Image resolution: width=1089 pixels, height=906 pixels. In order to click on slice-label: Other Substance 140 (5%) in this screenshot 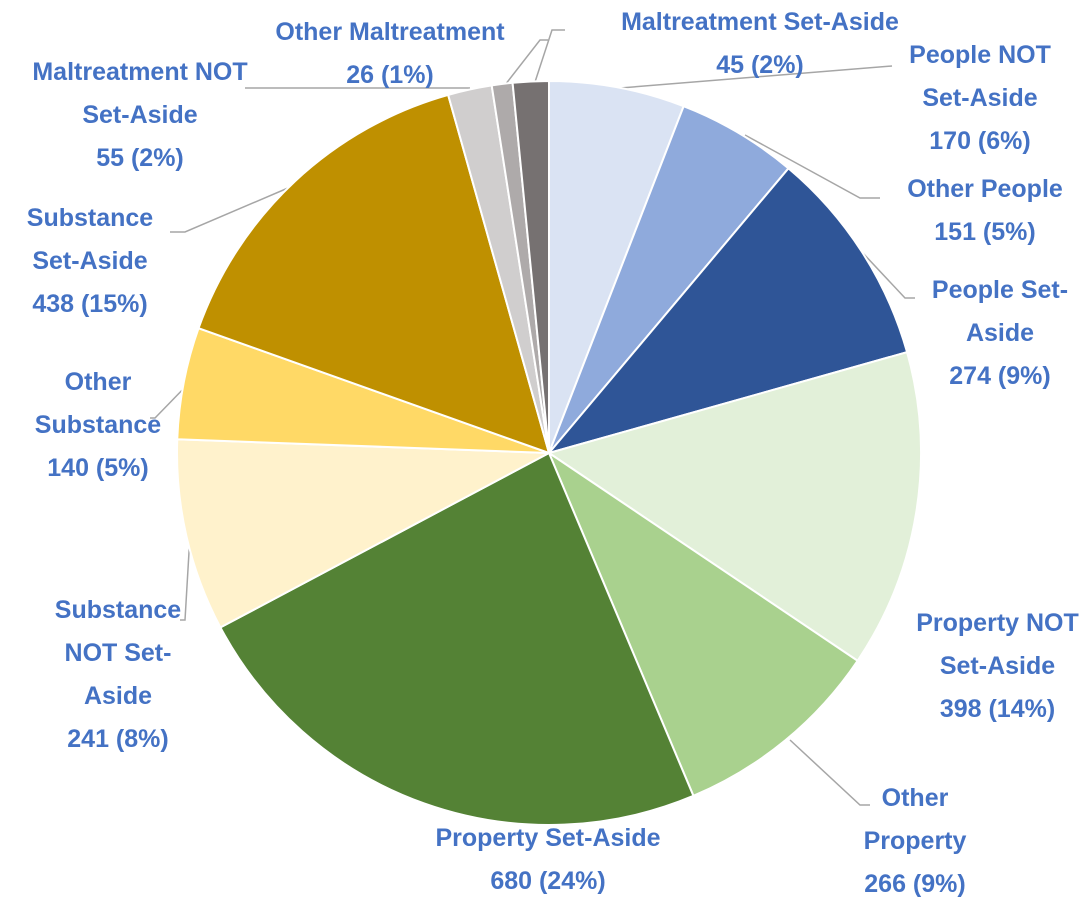, I will do `click(98, 425)`.